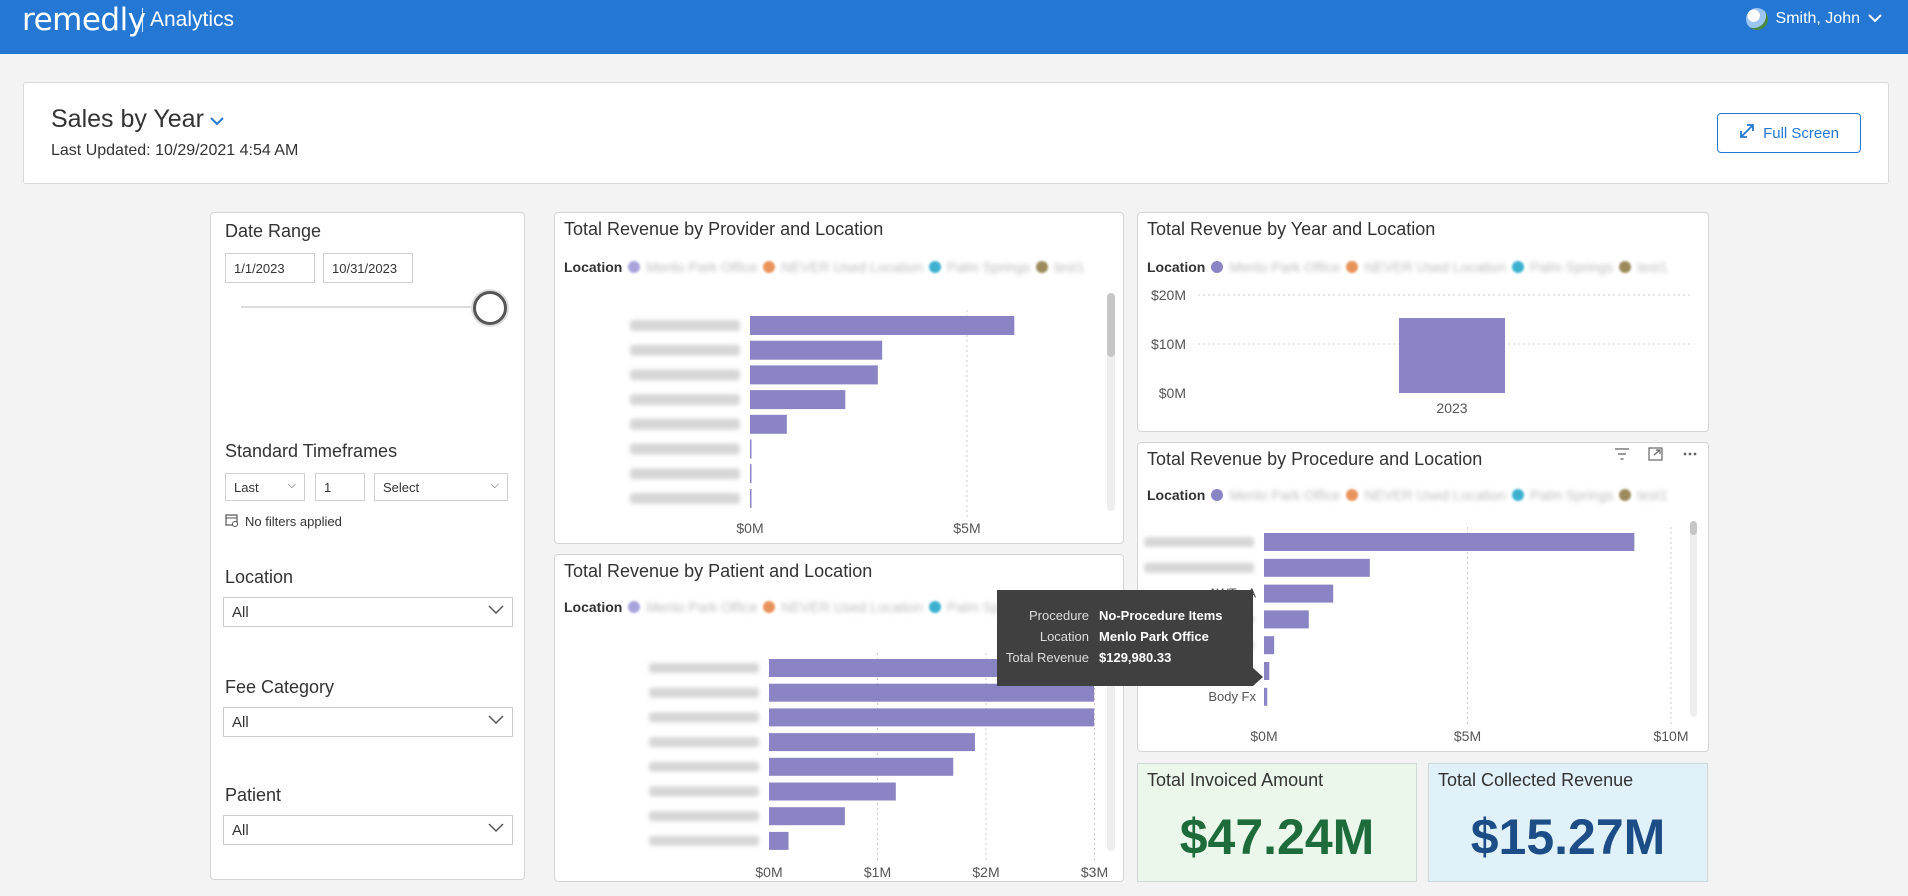 The image size is (1908, 896). I want to click on focus-mode-icon, so click(1656, 455).